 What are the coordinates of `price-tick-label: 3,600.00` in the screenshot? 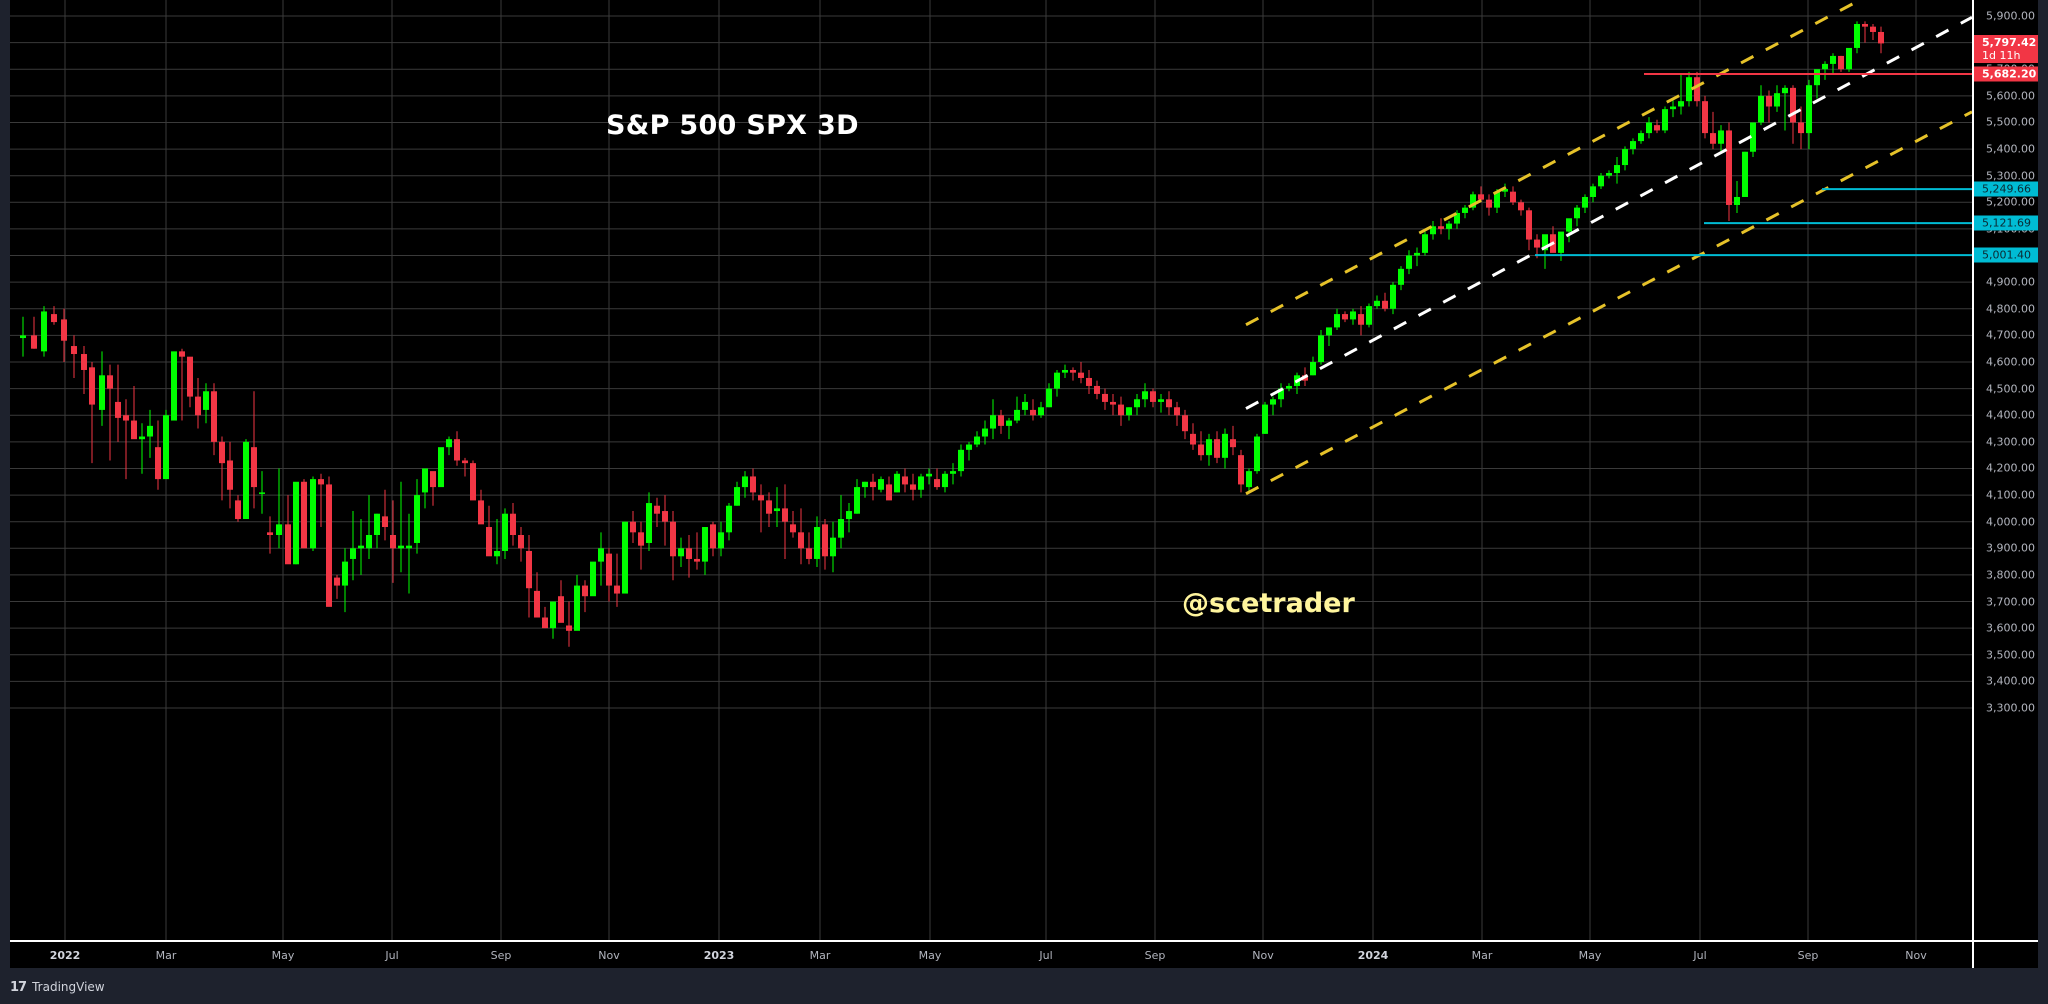 It's located at (2010, 628).